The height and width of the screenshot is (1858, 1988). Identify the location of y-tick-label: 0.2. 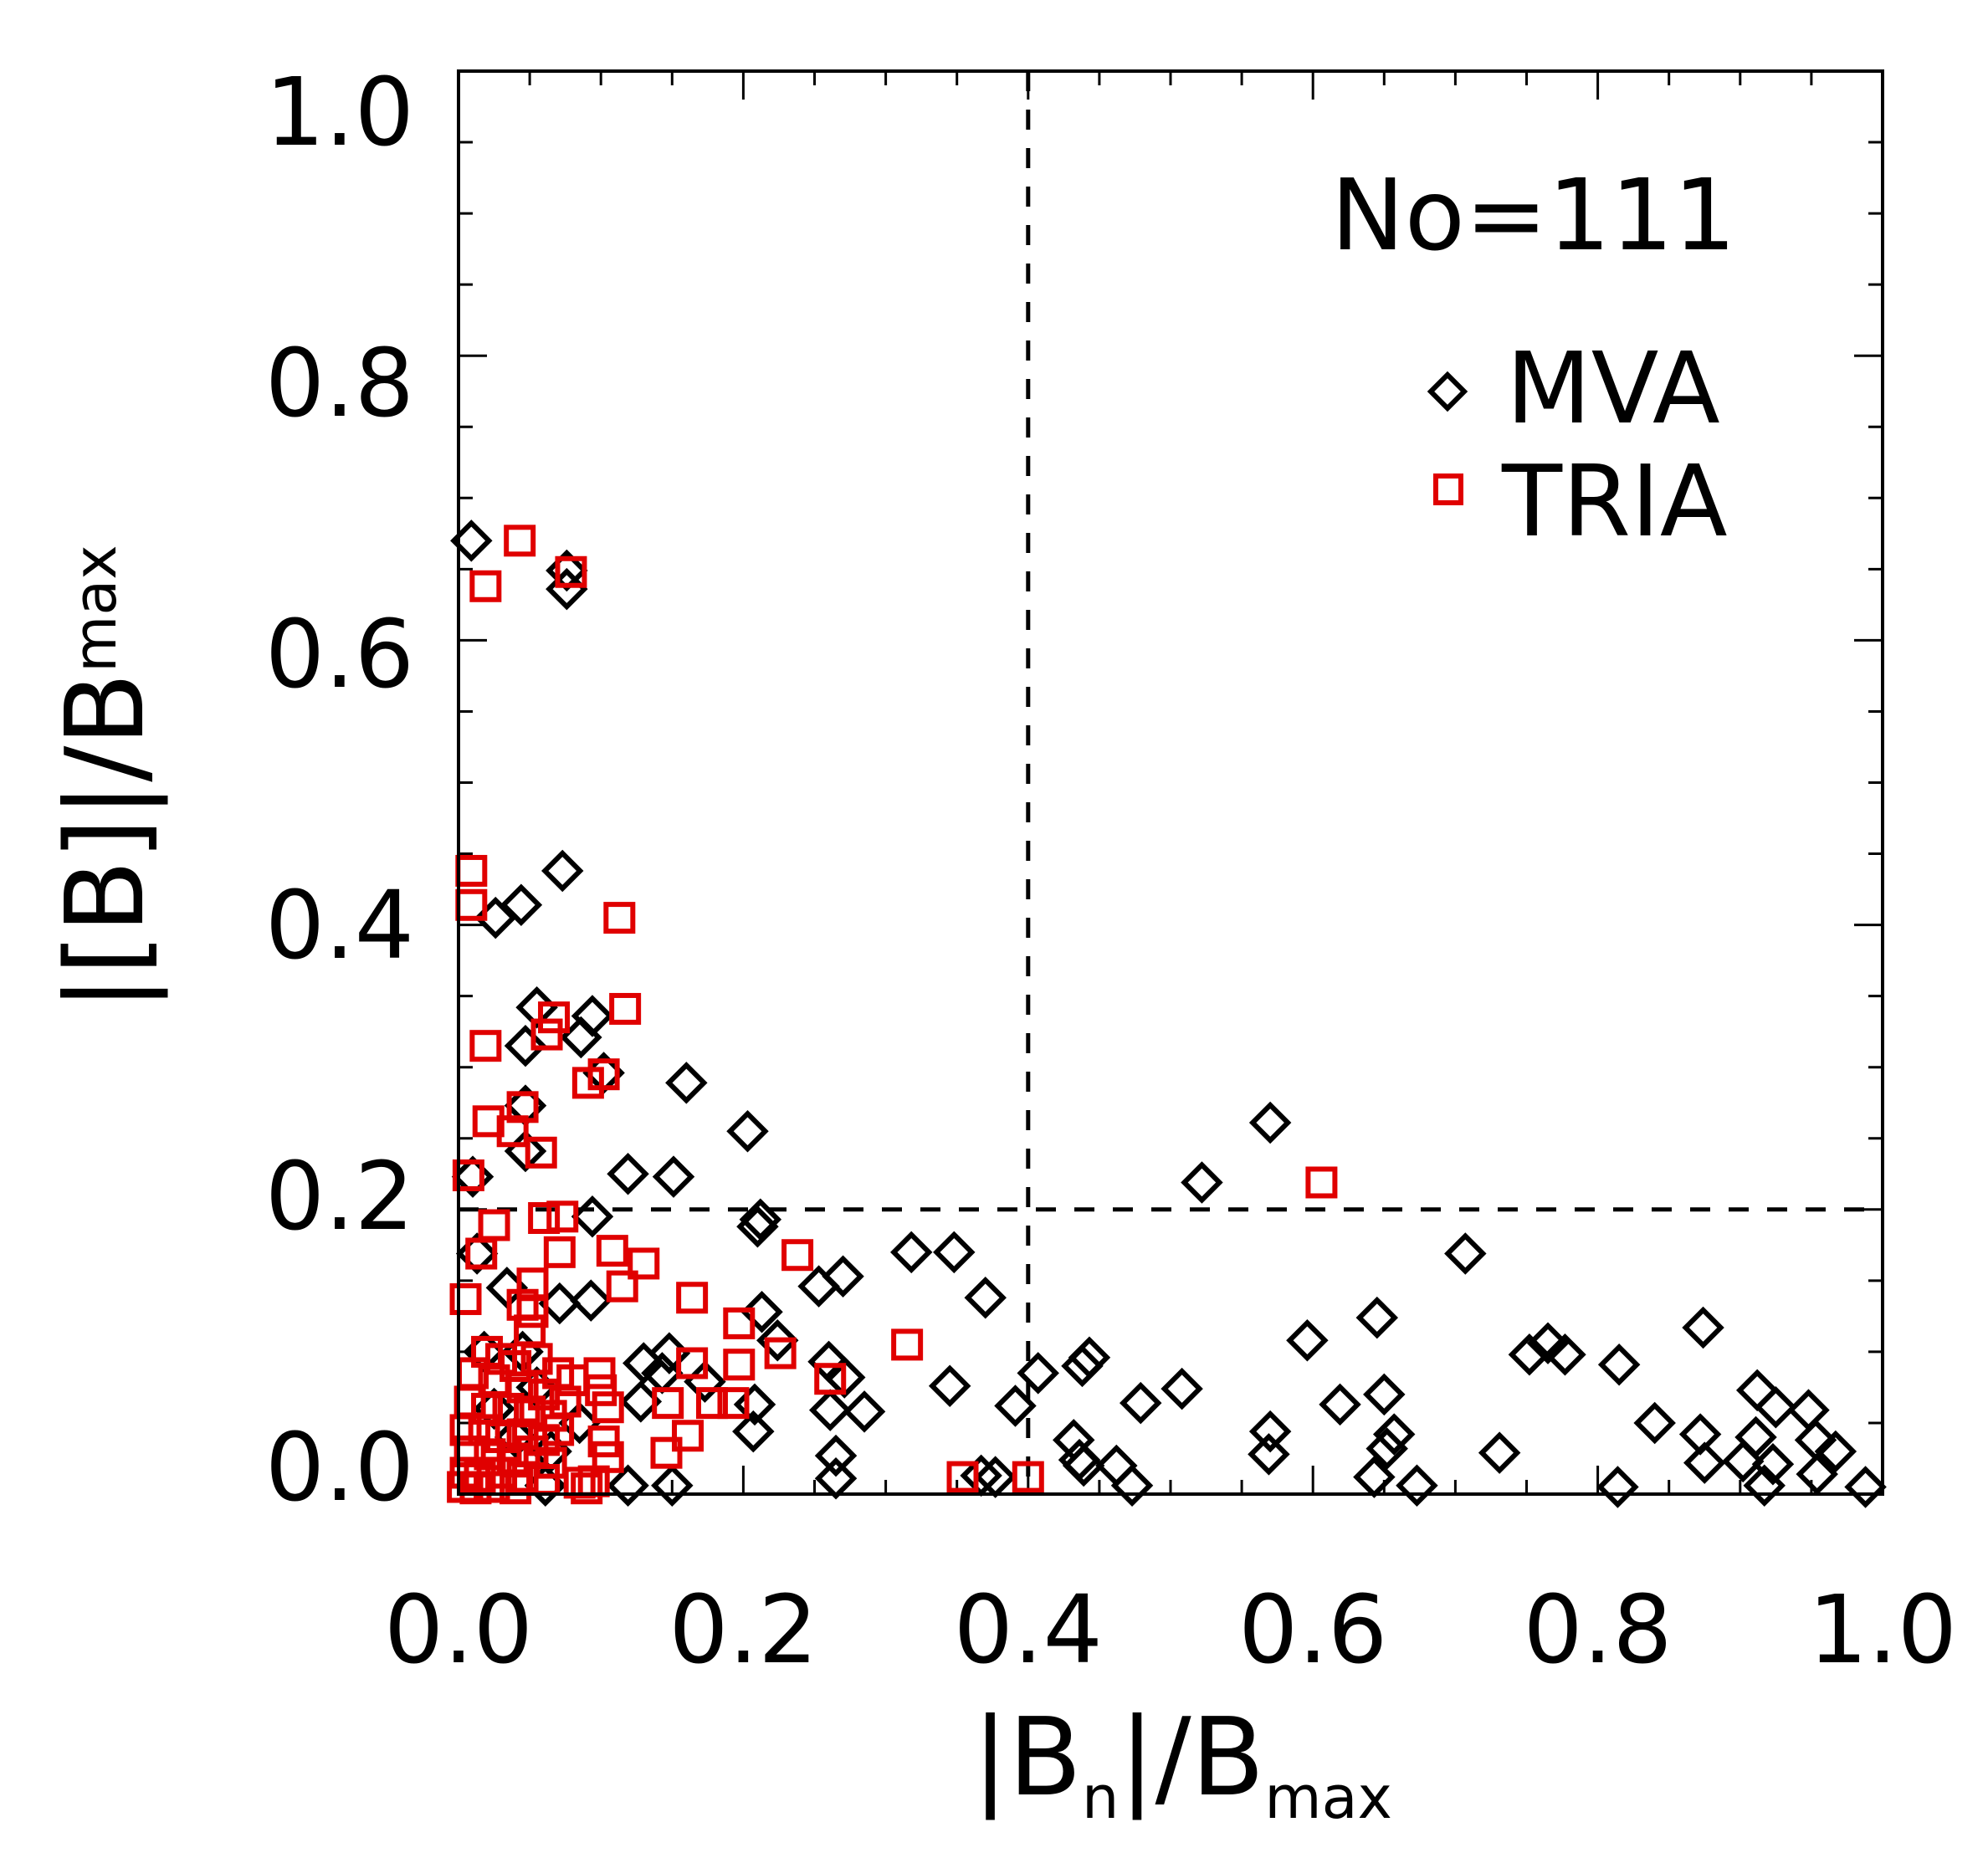
(340, 1197).